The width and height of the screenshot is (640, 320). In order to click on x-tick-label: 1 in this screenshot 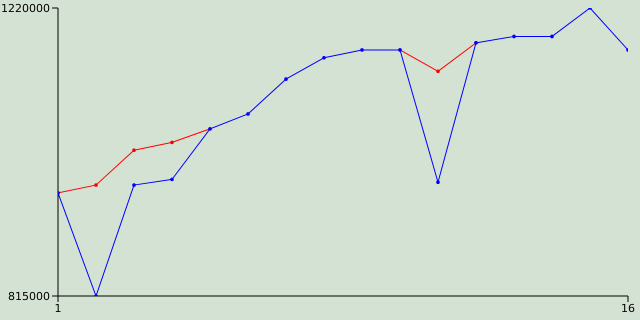, I will do `click(58, 308)`.